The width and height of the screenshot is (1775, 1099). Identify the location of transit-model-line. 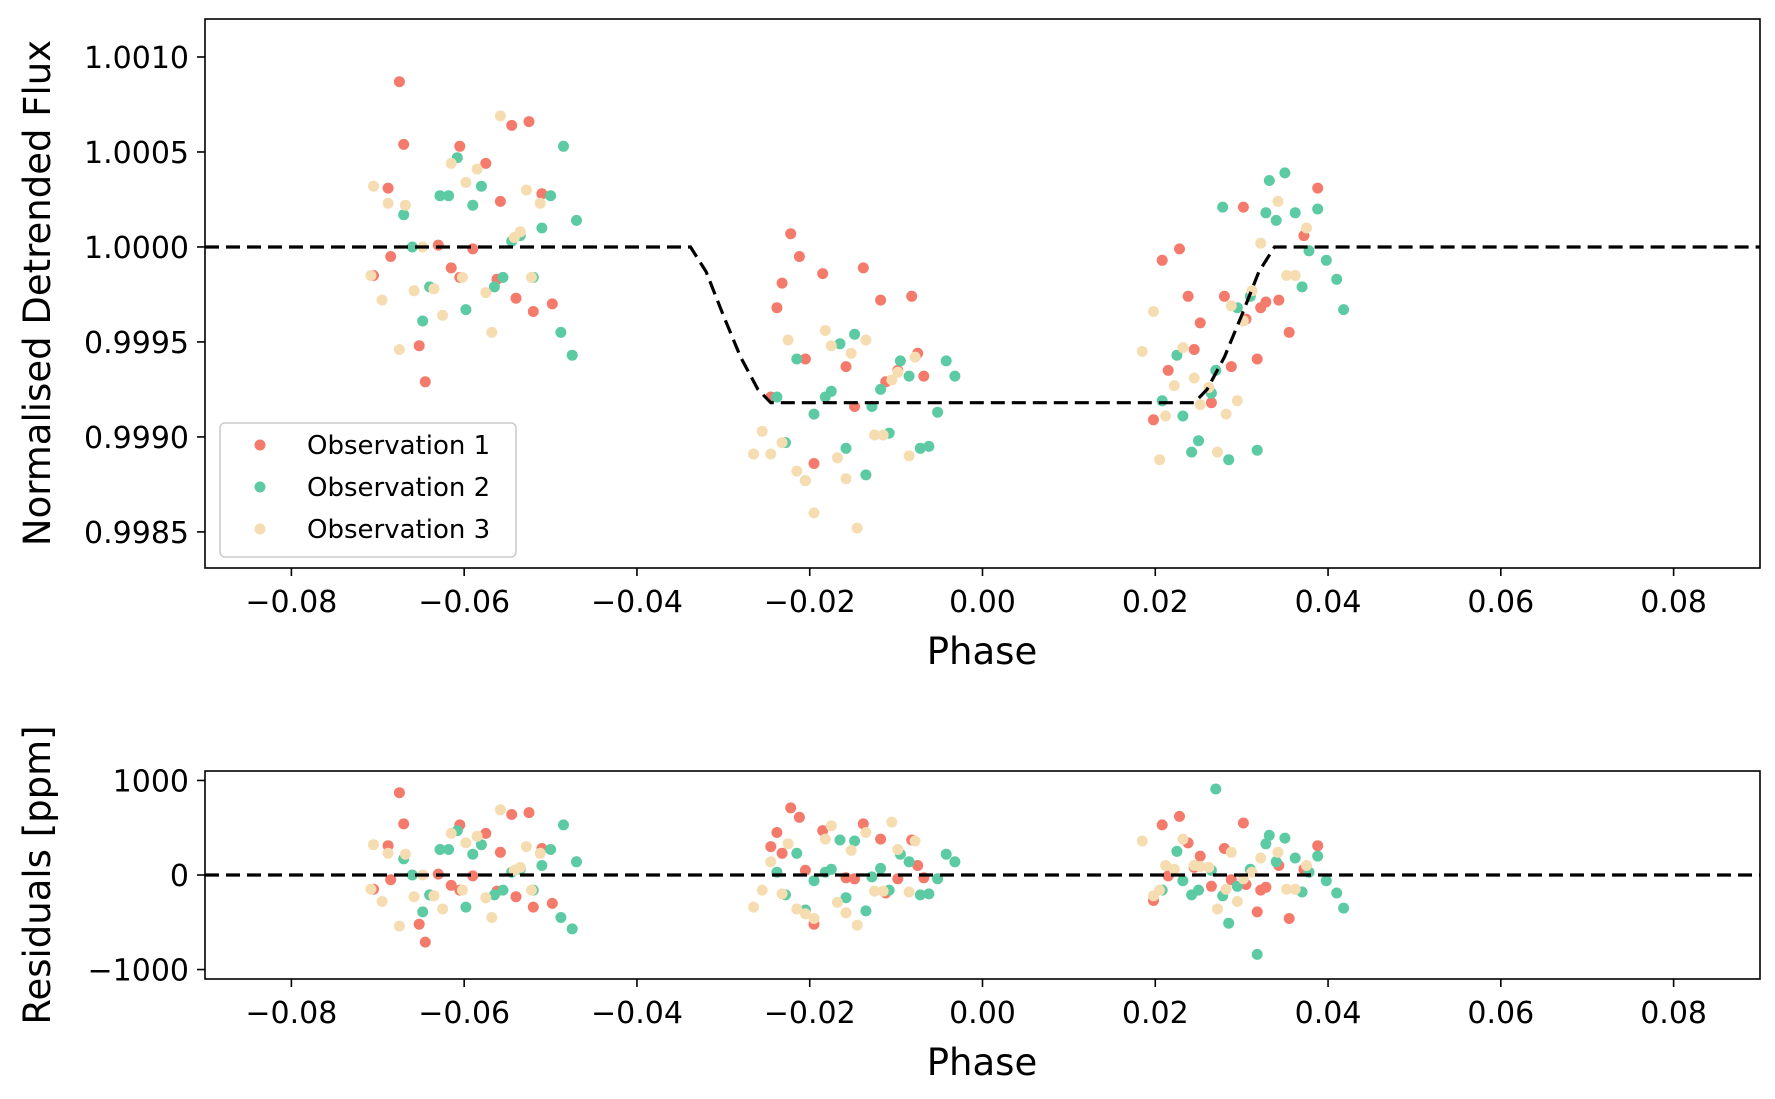
(982, 325).